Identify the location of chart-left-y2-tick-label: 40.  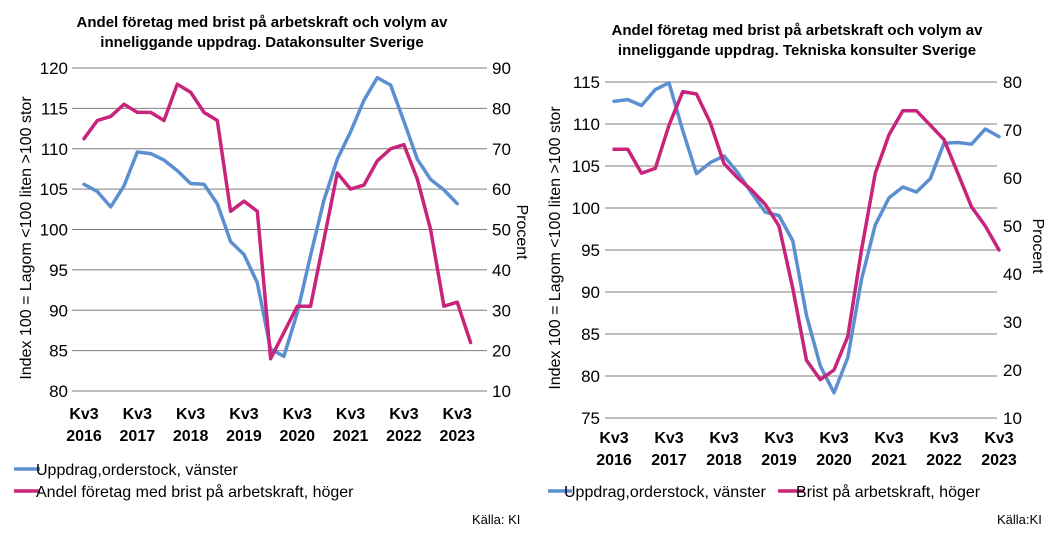
(501, 270).